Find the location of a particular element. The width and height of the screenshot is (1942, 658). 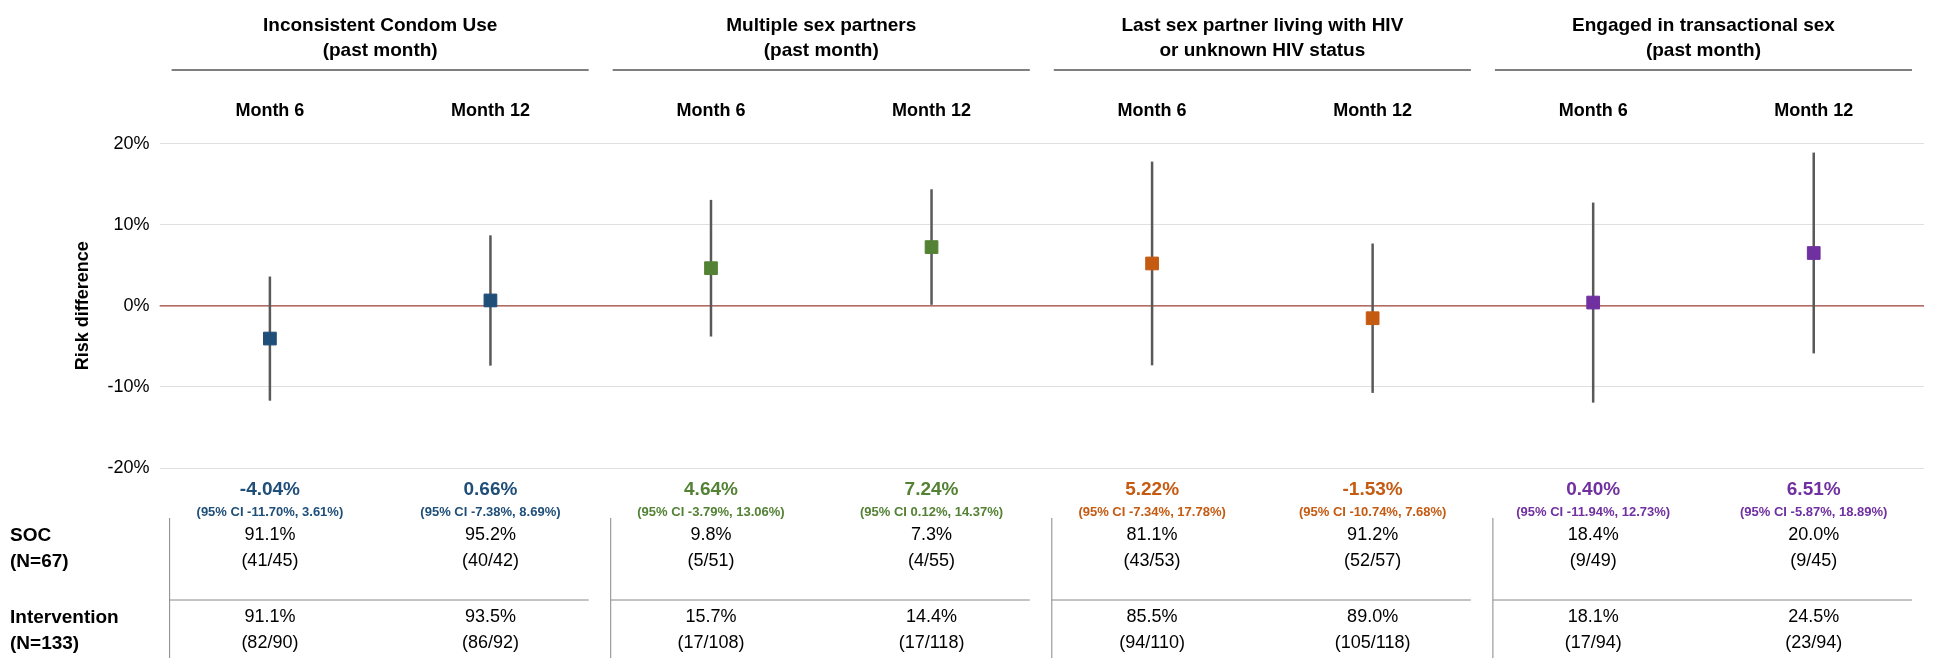

text: 18.1% (17/94) is located at coordinates (1593, 628).